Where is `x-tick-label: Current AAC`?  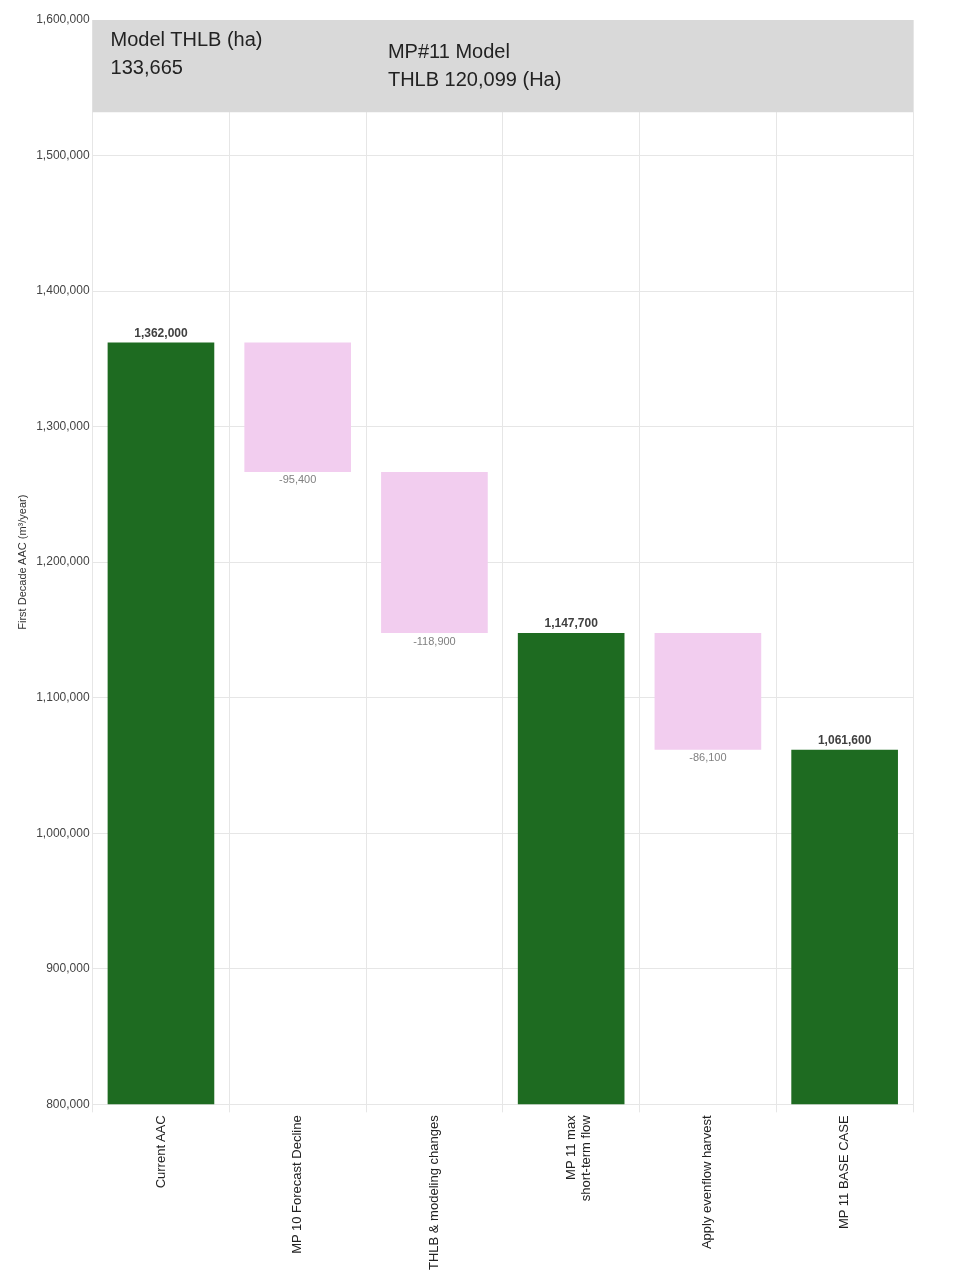 x-tick-label: Current AAC is located at coordinates (160, 1152).